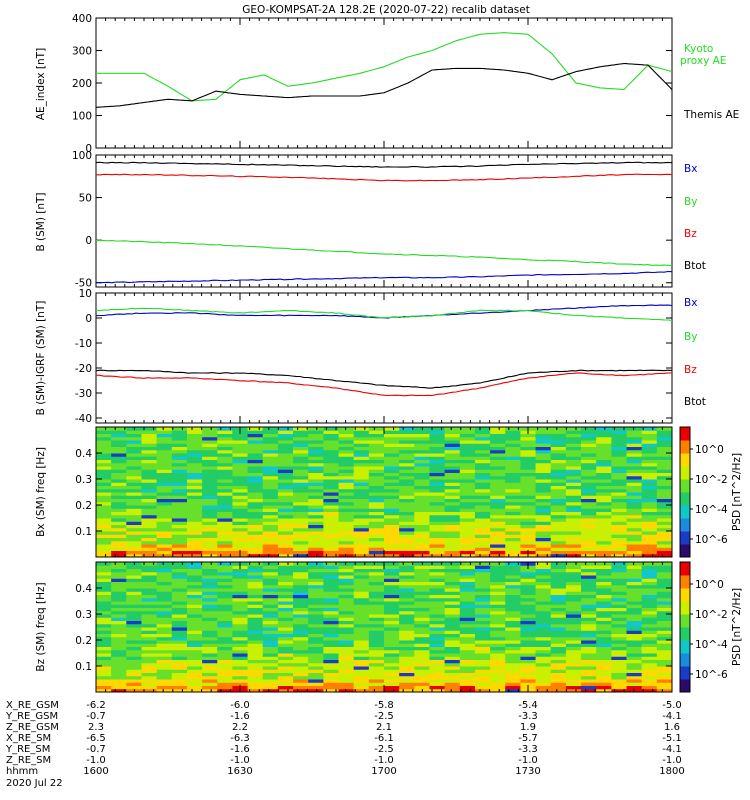  I want to click on y-tick-label: 200, so click(82, 84).